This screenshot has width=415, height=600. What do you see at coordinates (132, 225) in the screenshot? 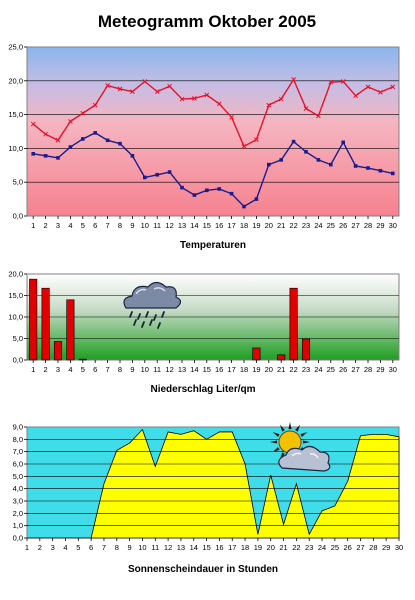
I see `temperature-xtick-label: 9` at bounding box center [132, 225].